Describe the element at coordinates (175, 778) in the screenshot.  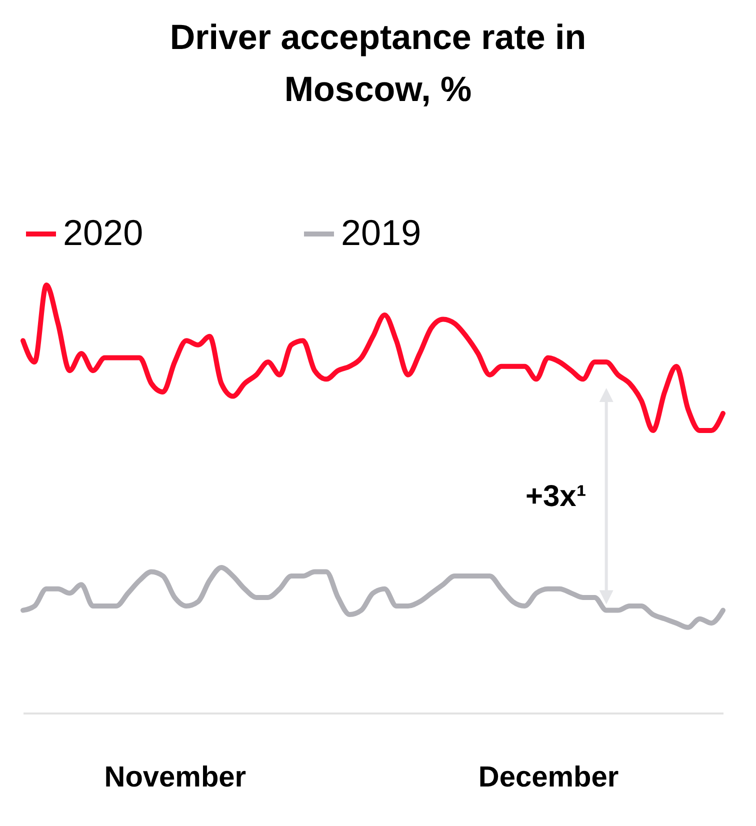
I see `x-tick-label: November` at that location.